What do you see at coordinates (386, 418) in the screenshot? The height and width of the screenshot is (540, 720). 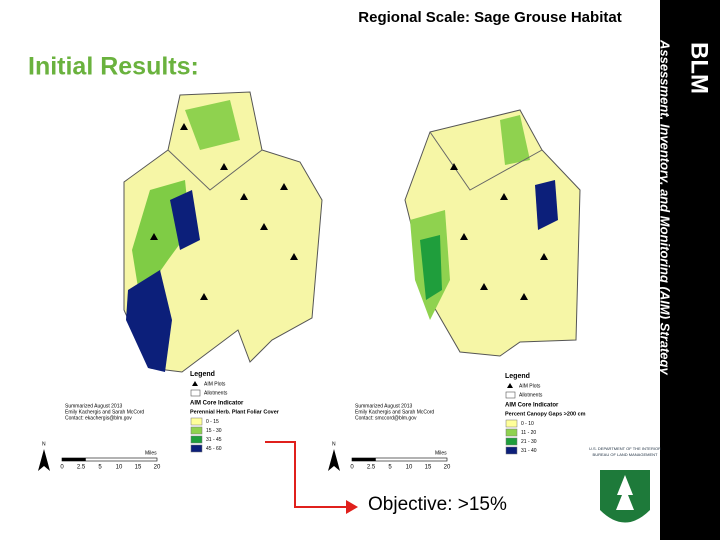 I see `map-credit: Contact: smccord@blm.gov` at bounding box center [386, 418].